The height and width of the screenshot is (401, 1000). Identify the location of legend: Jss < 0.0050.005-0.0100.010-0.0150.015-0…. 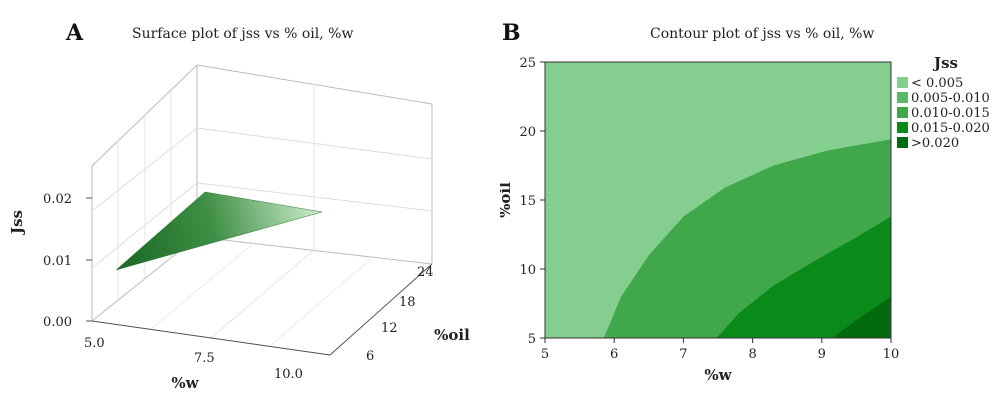
(943, 102).